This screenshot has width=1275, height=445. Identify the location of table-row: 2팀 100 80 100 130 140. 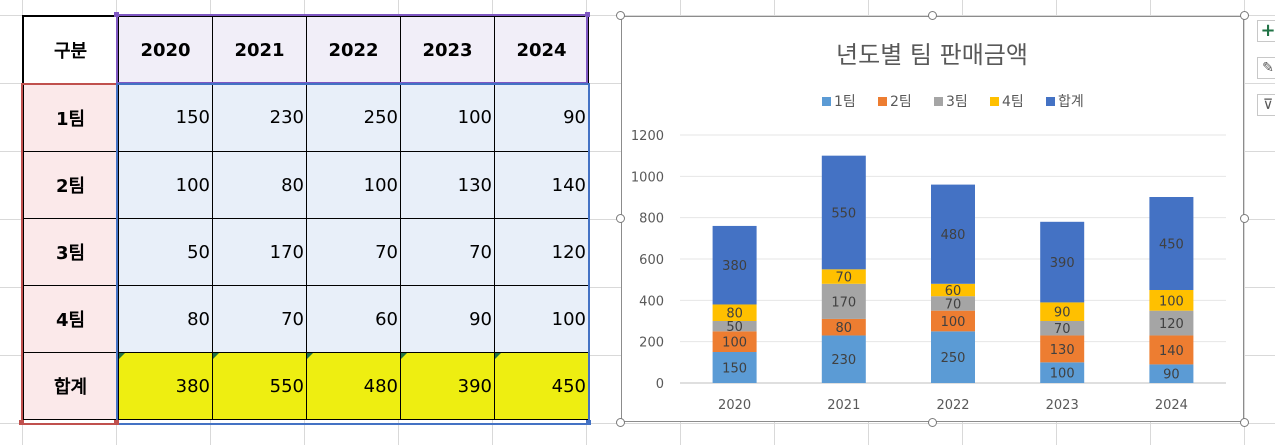
(305, 185).